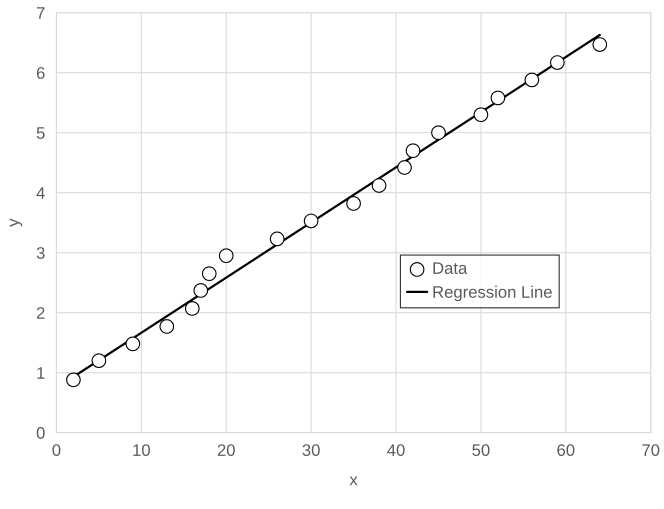  Describe the element at coordinates (40, 193) in the screenshot. I see `y-tick-label: 4` at that location.